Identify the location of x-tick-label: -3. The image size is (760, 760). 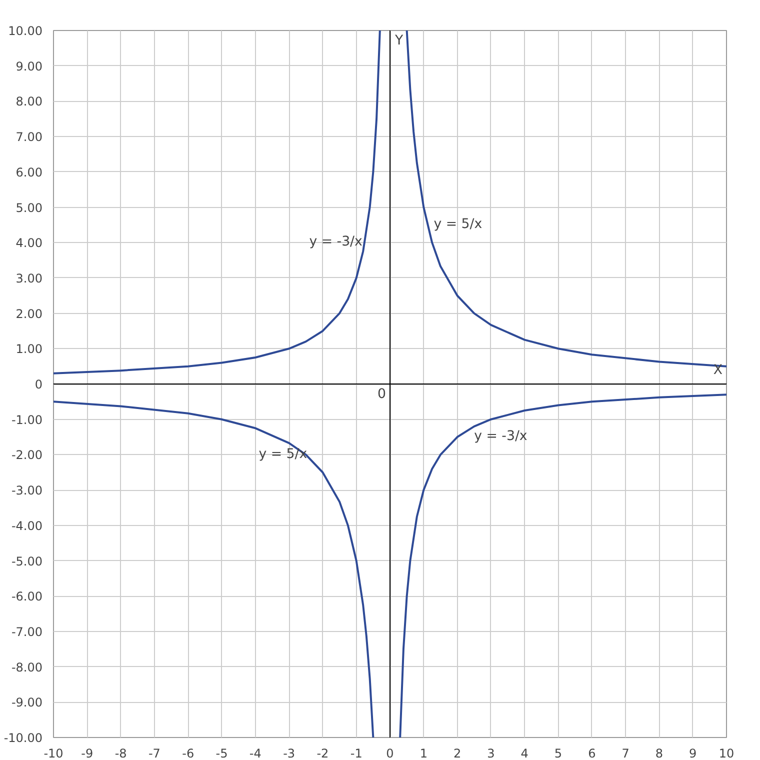
(289, 753).